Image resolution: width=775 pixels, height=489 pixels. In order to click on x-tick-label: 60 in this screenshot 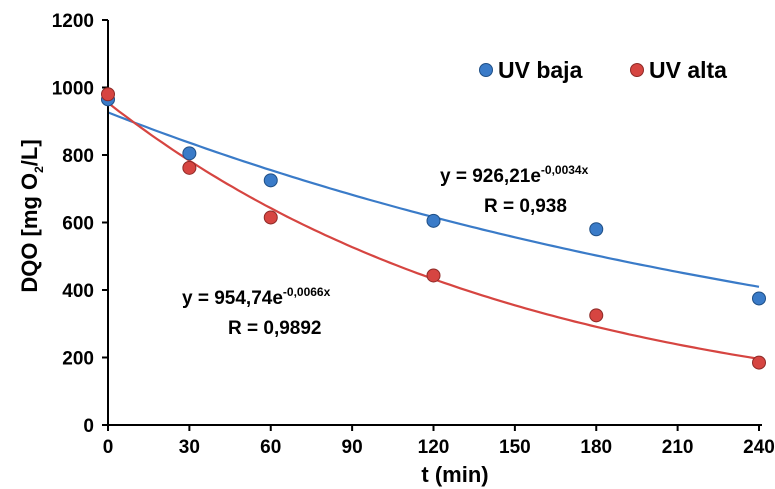, I will do `click(270, 447)`.